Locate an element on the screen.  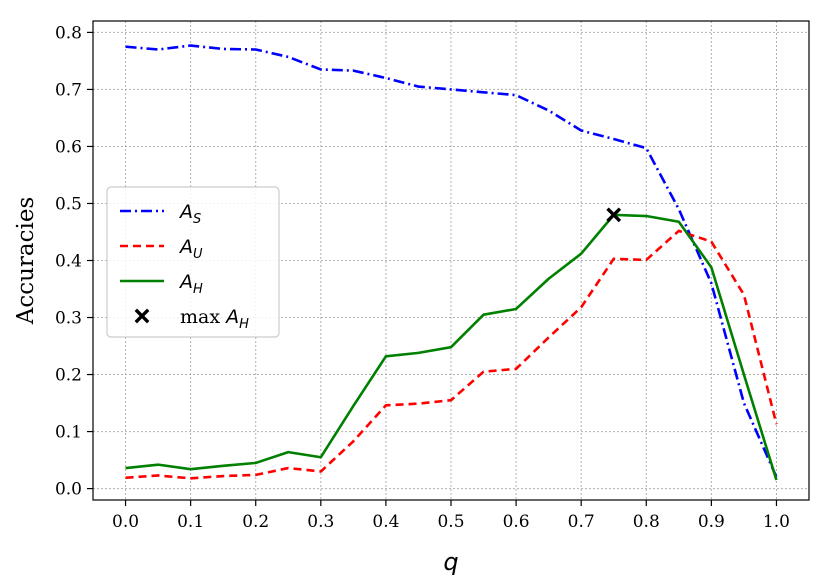
x-axis-ticks: 0.0 0.1 0.2 0.3 0.4 0.5 0.6 0.7 0.8 0.9 1.0 is located at coordinates (451, 516).